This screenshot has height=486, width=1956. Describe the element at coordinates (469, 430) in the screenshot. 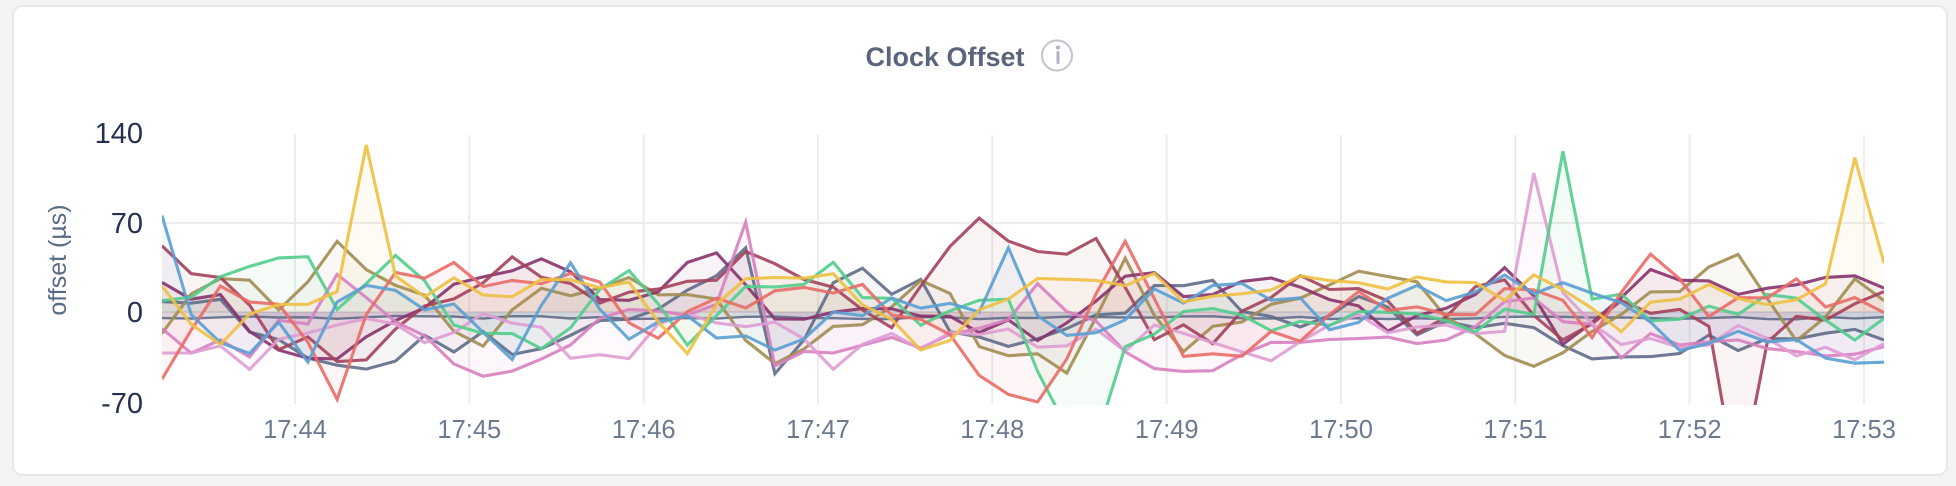

I see `svg-text: 17:45` at that location.